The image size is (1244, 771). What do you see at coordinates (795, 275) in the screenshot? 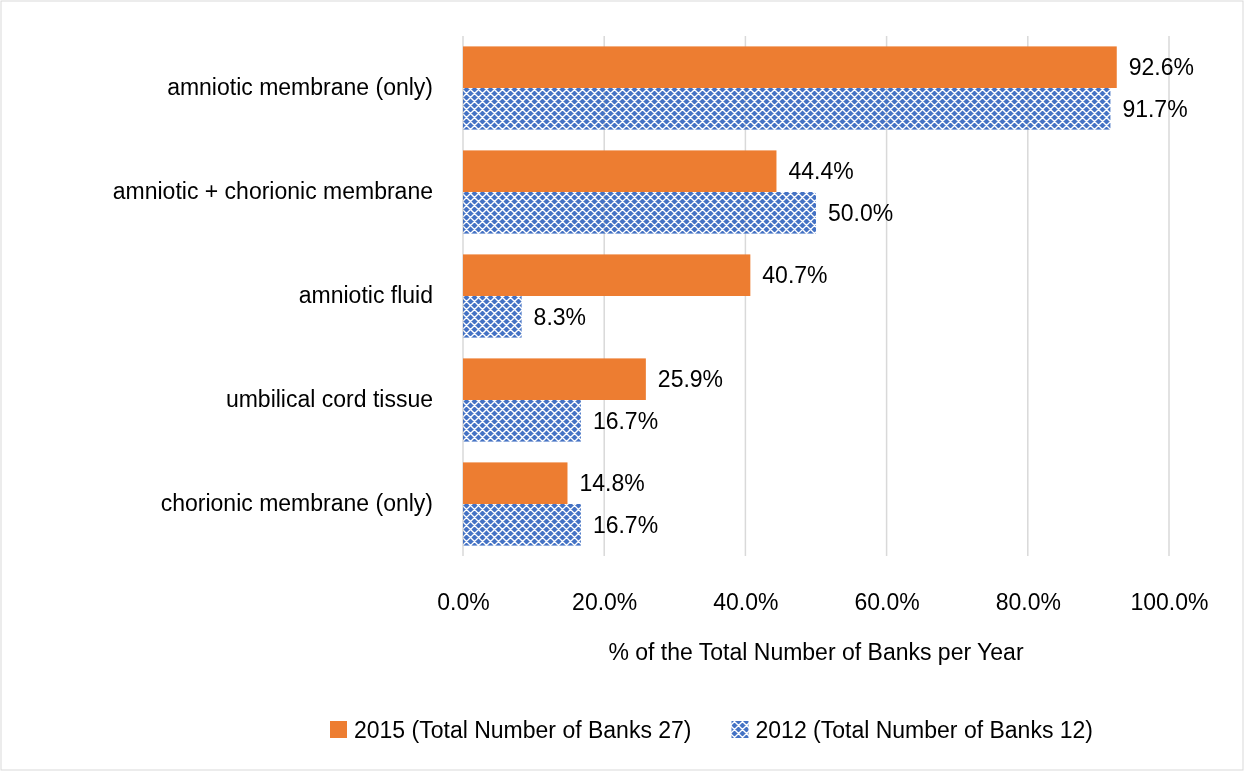
I see `data-label: 40.7%` at bounding box center [795, 275].